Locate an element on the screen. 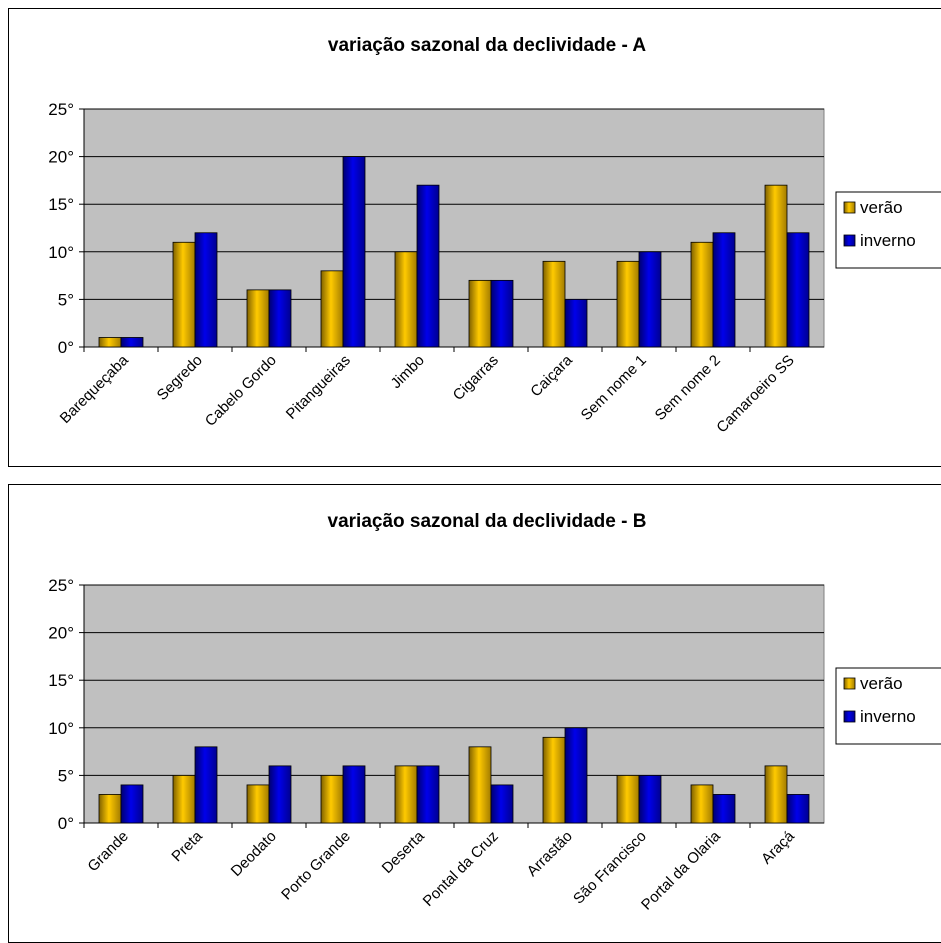 The height and width of the screenshot is (943, 941). bar-verão-Cigarras is located at coordinates (480, 313).